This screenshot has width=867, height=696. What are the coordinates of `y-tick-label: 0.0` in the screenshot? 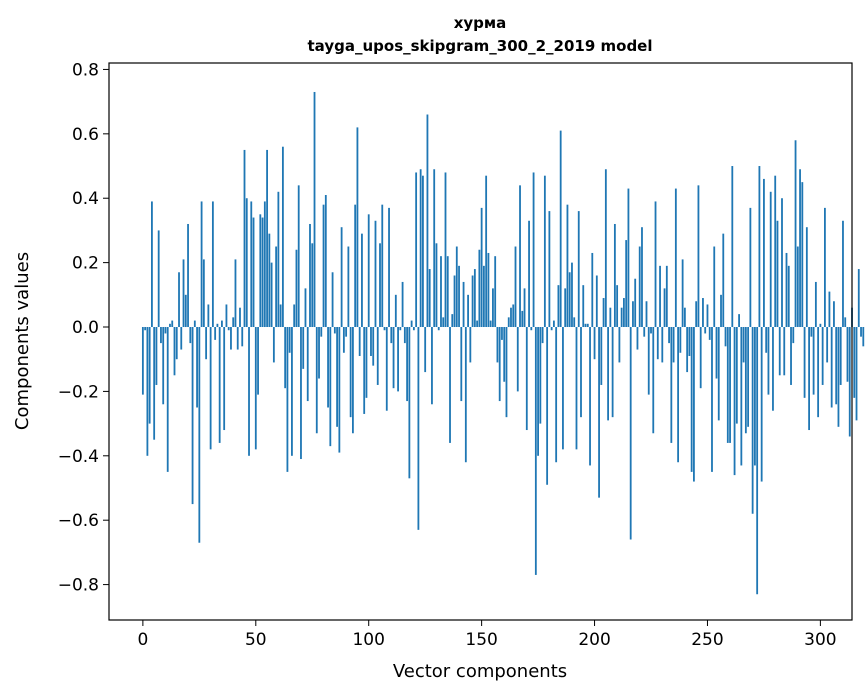 It's located at (85, 328).